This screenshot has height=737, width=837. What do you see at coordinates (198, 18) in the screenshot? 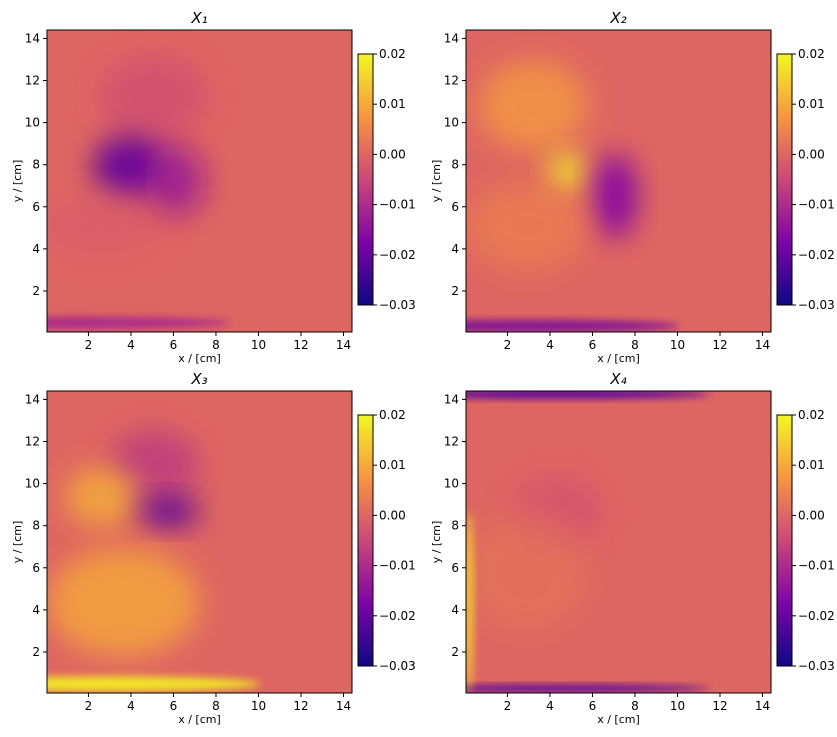
I see `chart-title: X₁` at bounding box center [198, 18].